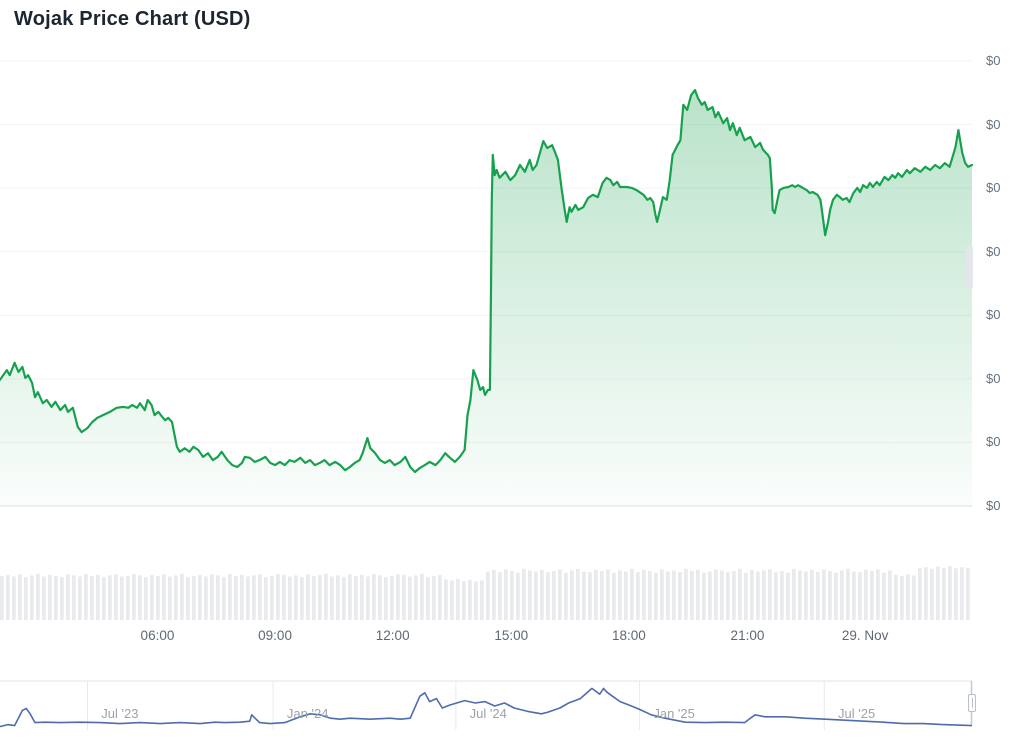 The width and height of the screenshot is (1024, 747). I want to click on x-axis-label: 29. Nov, so click(865, 635).